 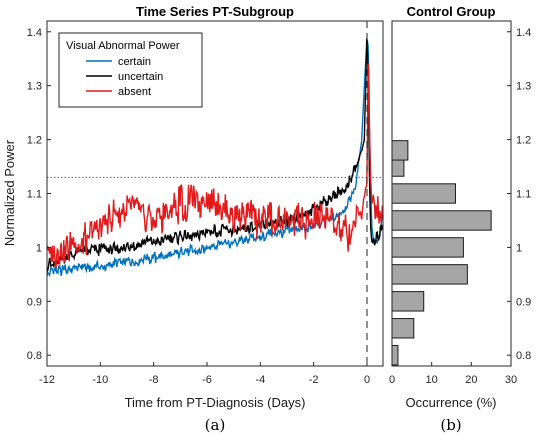 I want to click on panel-a-xlabel: Time from PT-Diagnosis (Days), so click(x=215, y=402).